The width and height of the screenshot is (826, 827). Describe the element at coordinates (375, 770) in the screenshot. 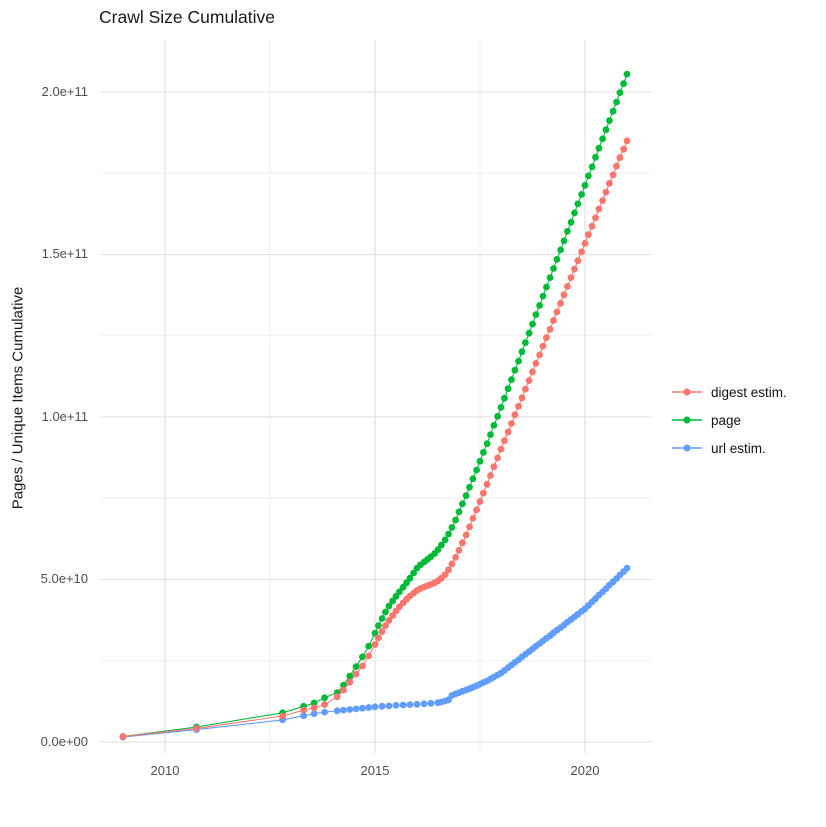

I see `x-tick-label-2015: 2015` at that location.